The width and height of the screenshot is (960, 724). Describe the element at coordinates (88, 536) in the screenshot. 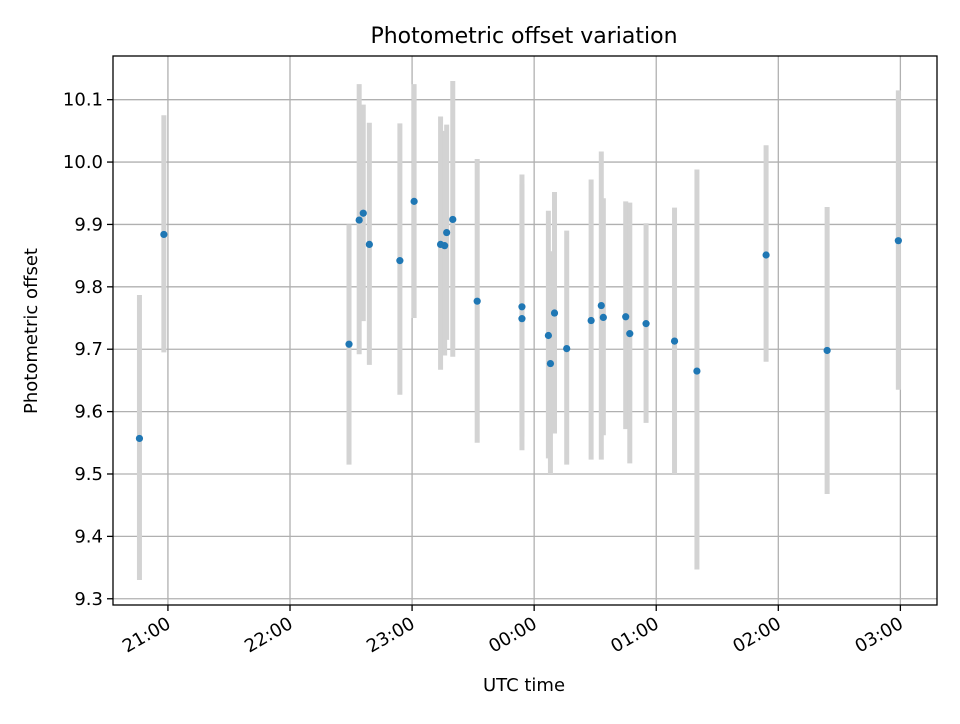

I see `y-tick-label: 9.4` at that location.